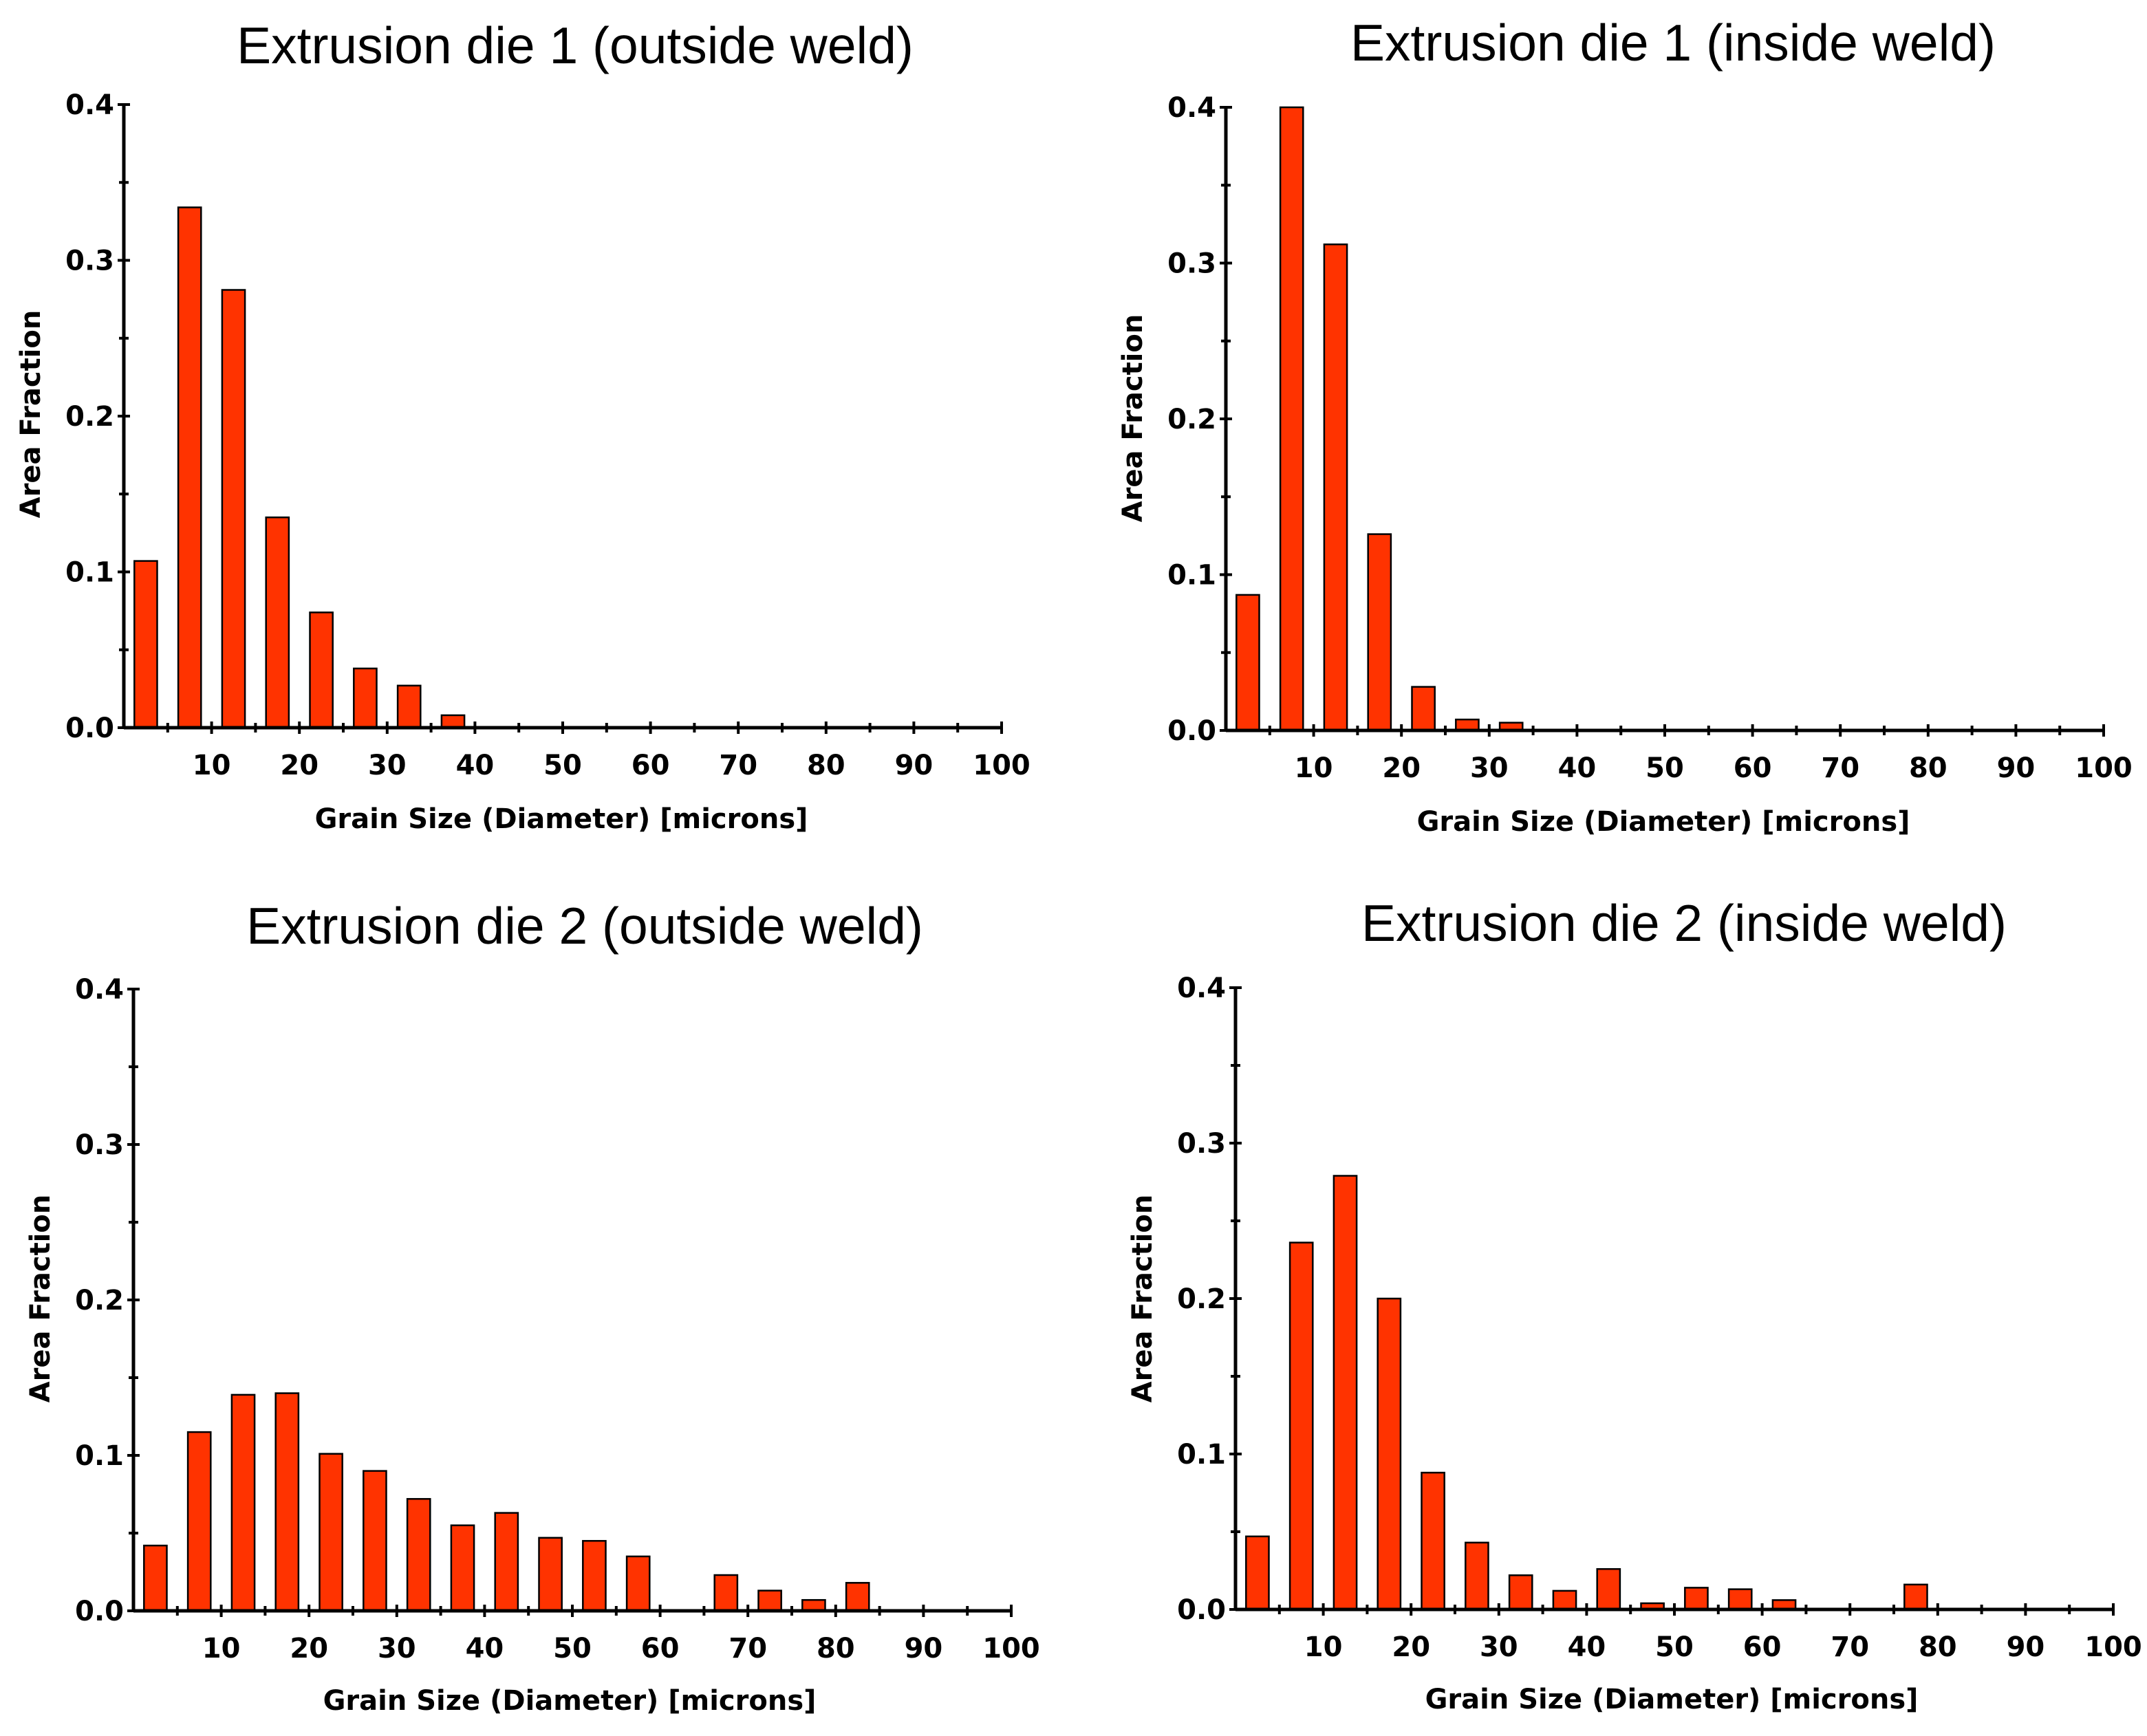 The height and width of the screenshot is (1736, 2147). What do you see at coordinates (1684, 923) in the screenshot?
I see `chart-title: Extrusion die 2 (inside weld)` at bounding box center [1684, 923].